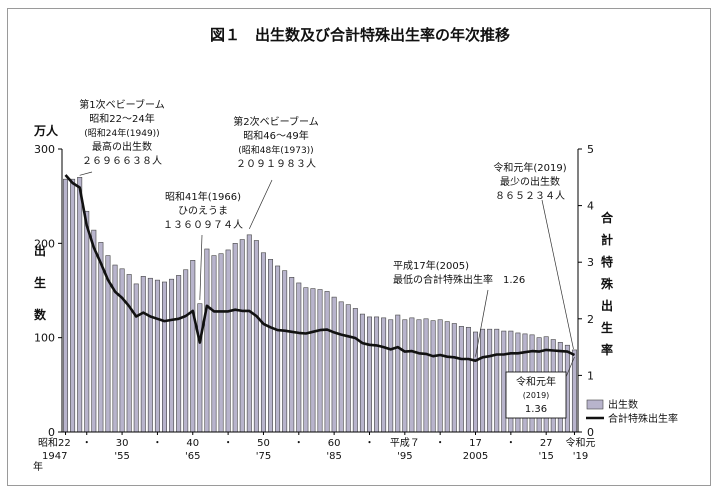 The image size is (720, 497). Describe the element at coordinates (122, 161) in the screenshot. I see `annotation-first-baby-boom: ２６９６６３８人` at that location.